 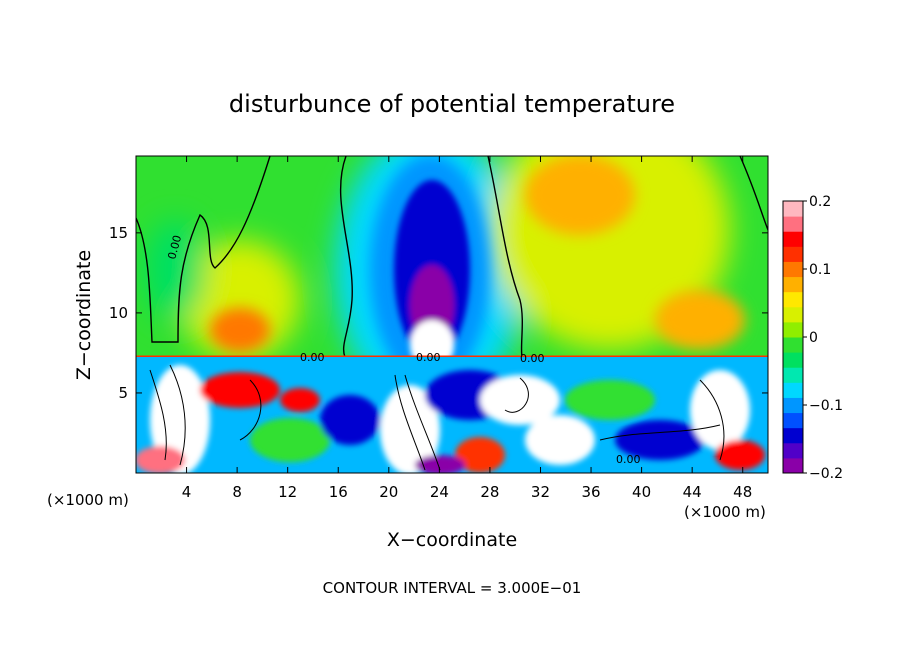 I want to click on colorbar-tick-label: 0.2, so click(x=820, y=202).